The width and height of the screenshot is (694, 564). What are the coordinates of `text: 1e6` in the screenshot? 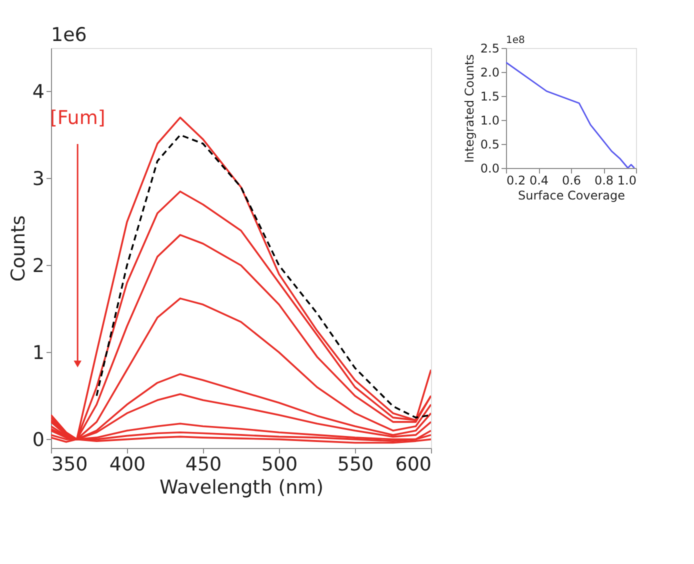 It's located at (69, 35).